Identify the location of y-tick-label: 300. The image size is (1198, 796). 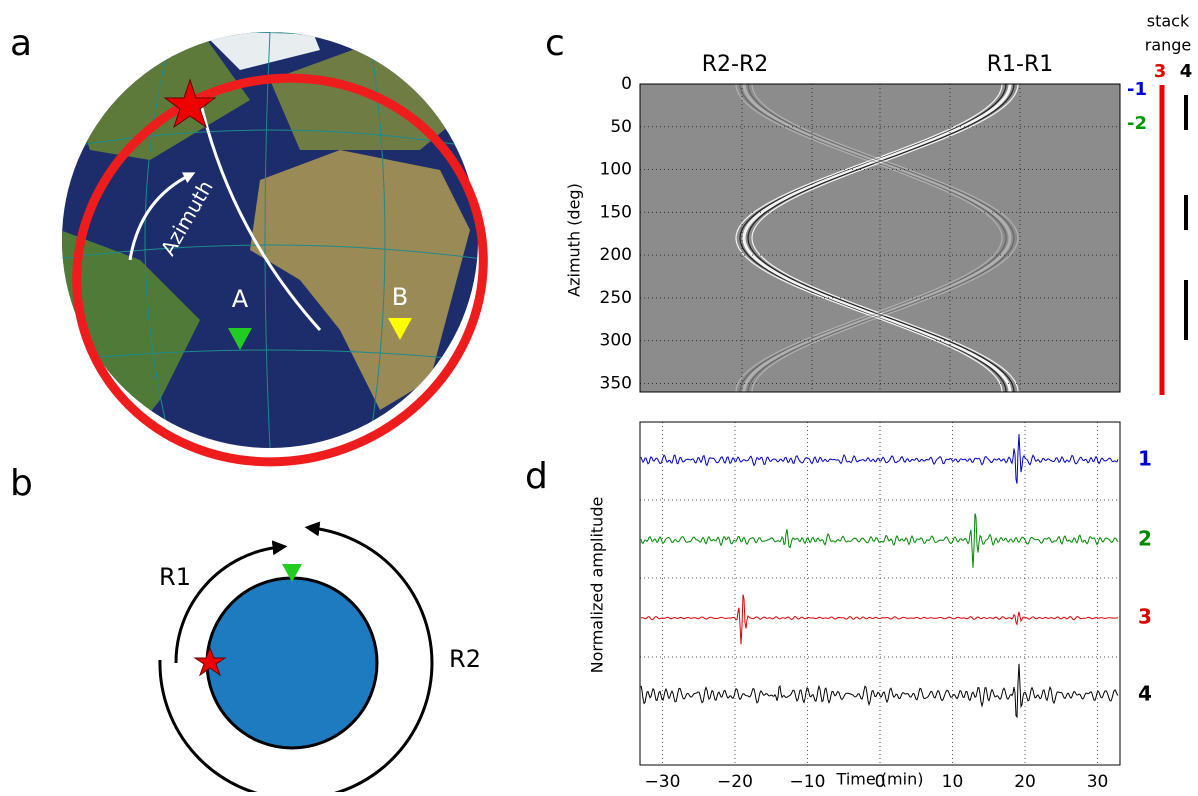
(616, 341).